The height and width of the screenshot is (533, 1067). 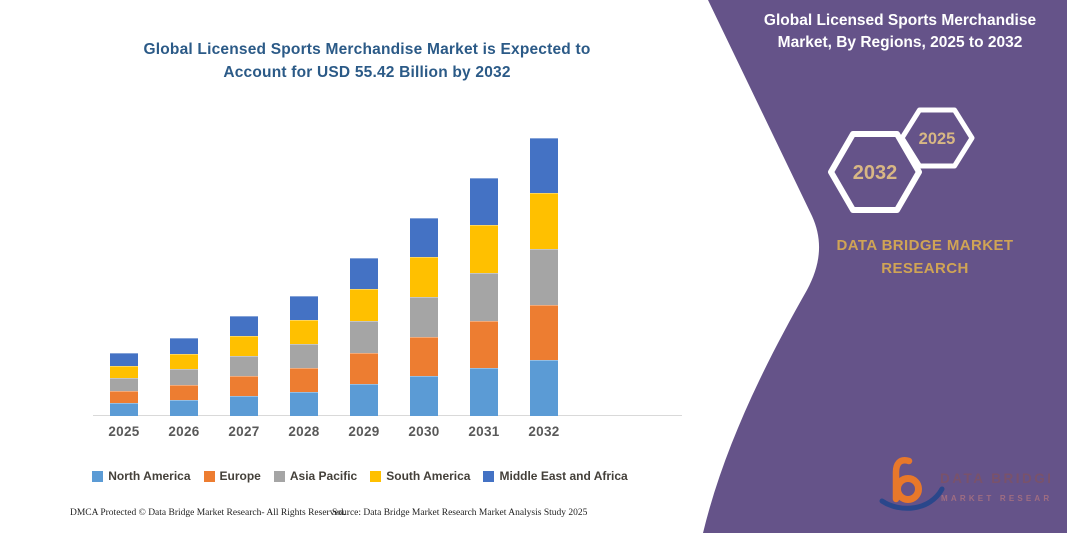 I want to click on hexagon-2032-outline, so click(x=875, y=172).